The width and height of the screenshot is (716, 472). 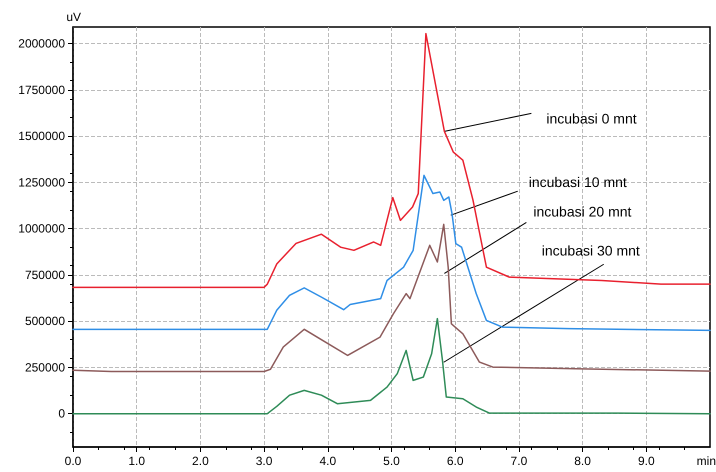 I want to click on x-tick-label: 5.0, so click(x=391, y=461).